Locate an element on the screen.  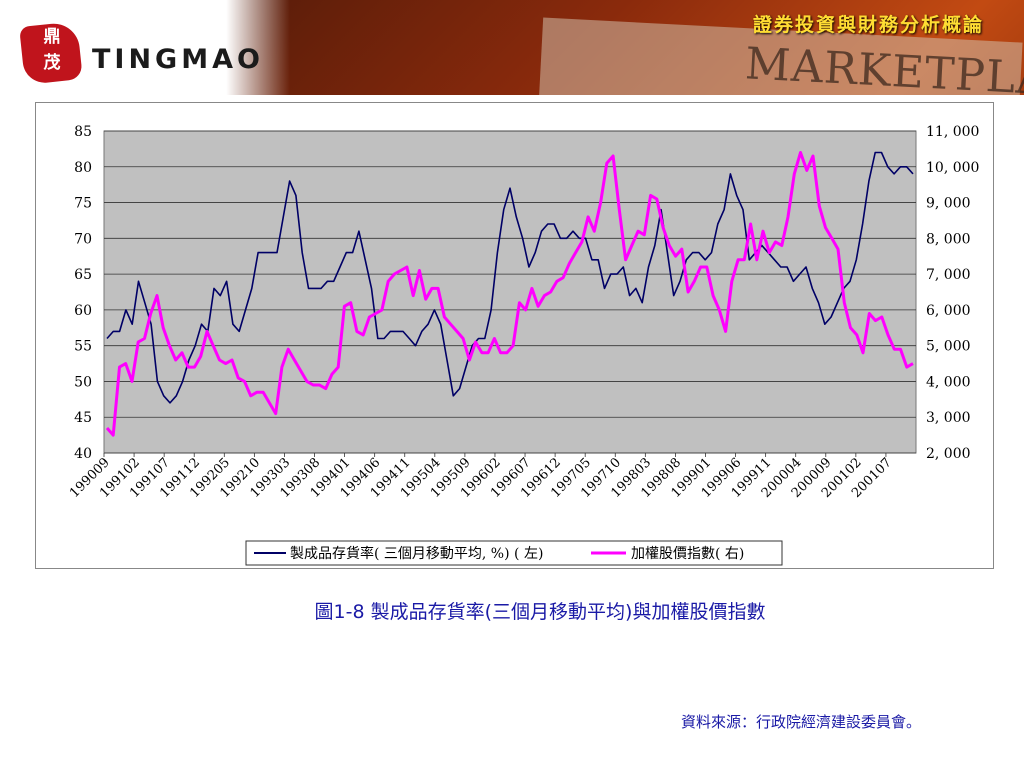
right-tick-label: 8, 000 is located at coordinates (948, 239).